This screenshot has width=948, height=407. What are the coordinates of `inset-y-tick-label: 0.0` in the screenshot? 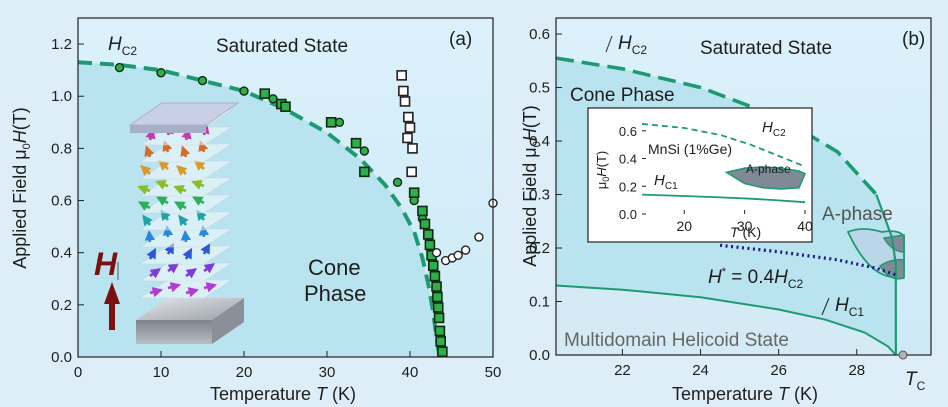 It's located at (628, 214).